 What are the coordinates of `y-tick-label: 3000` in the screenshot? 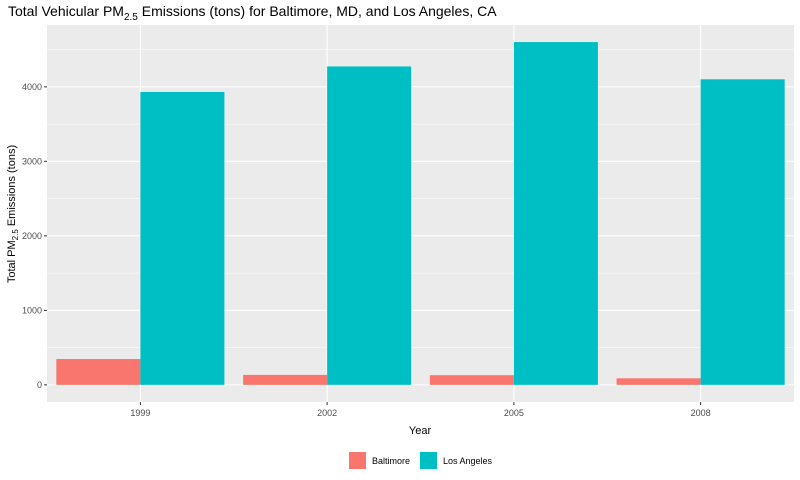 It's located at (32, 161).